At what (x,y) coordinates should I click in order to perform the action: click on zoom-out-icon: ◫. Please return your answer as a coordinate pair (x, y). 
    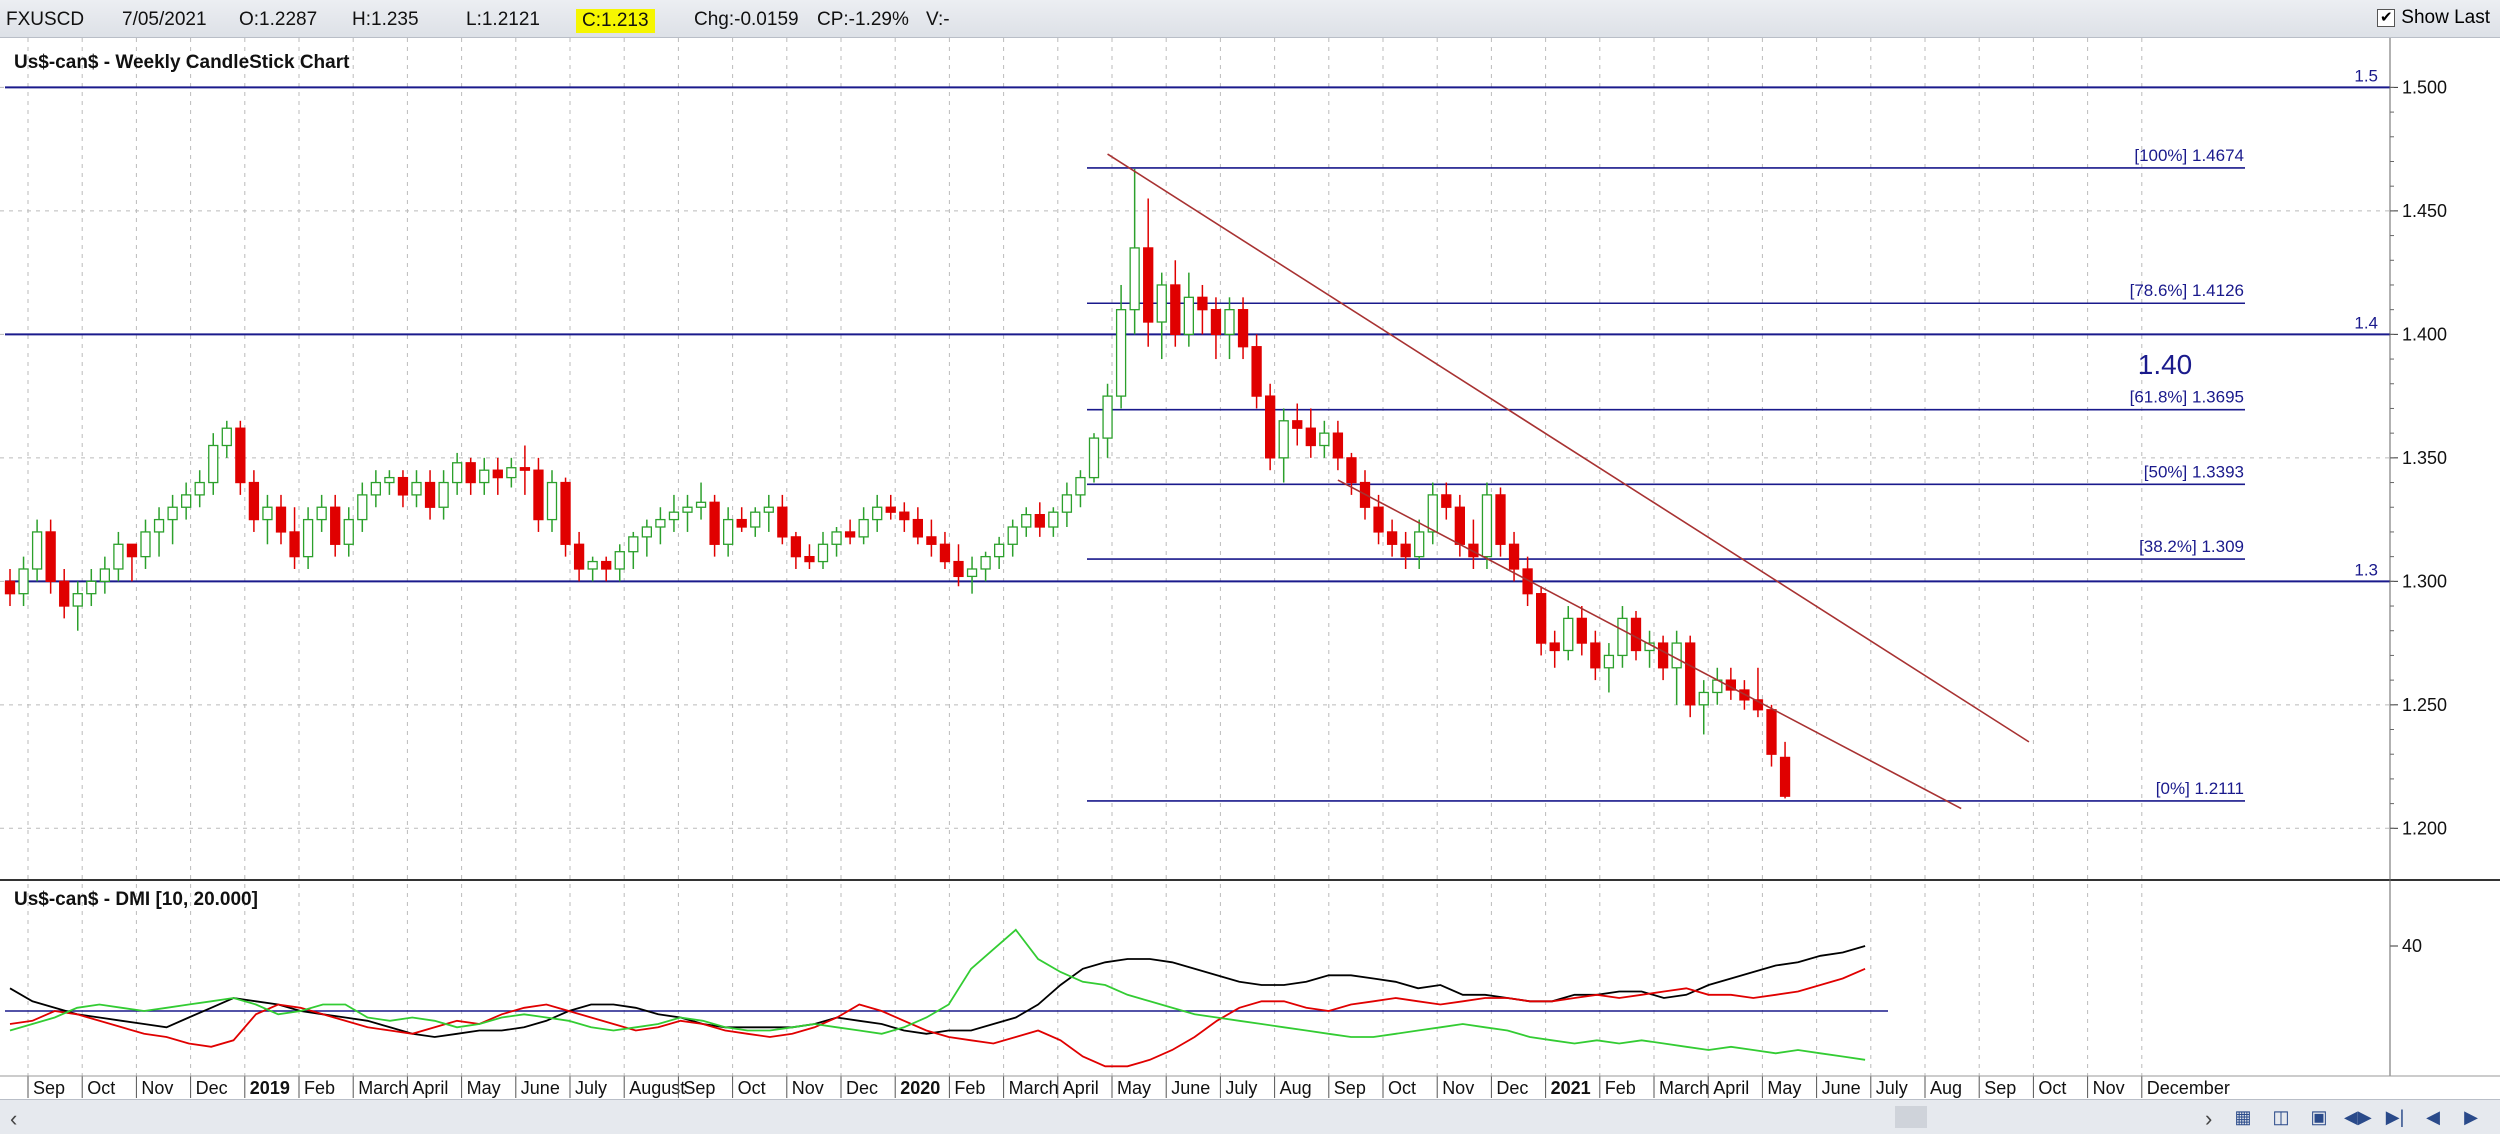
    Looking at the image, I should click on (2281, 1117).